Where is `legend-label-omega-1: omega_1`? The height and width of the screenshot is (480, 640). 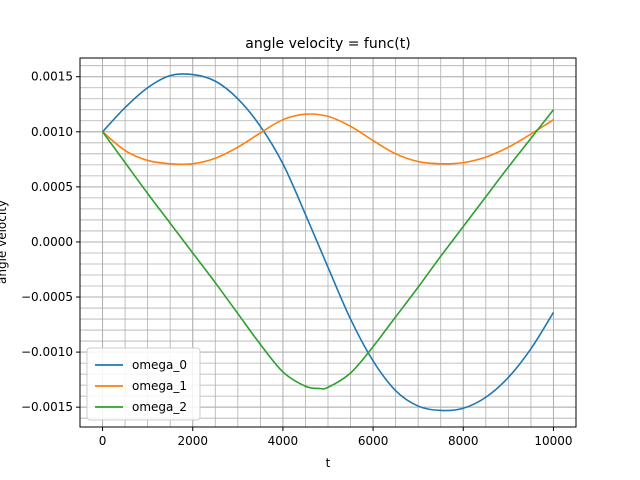
legend-label-omega-1: omega_1 is located at coordinates (159, 386).